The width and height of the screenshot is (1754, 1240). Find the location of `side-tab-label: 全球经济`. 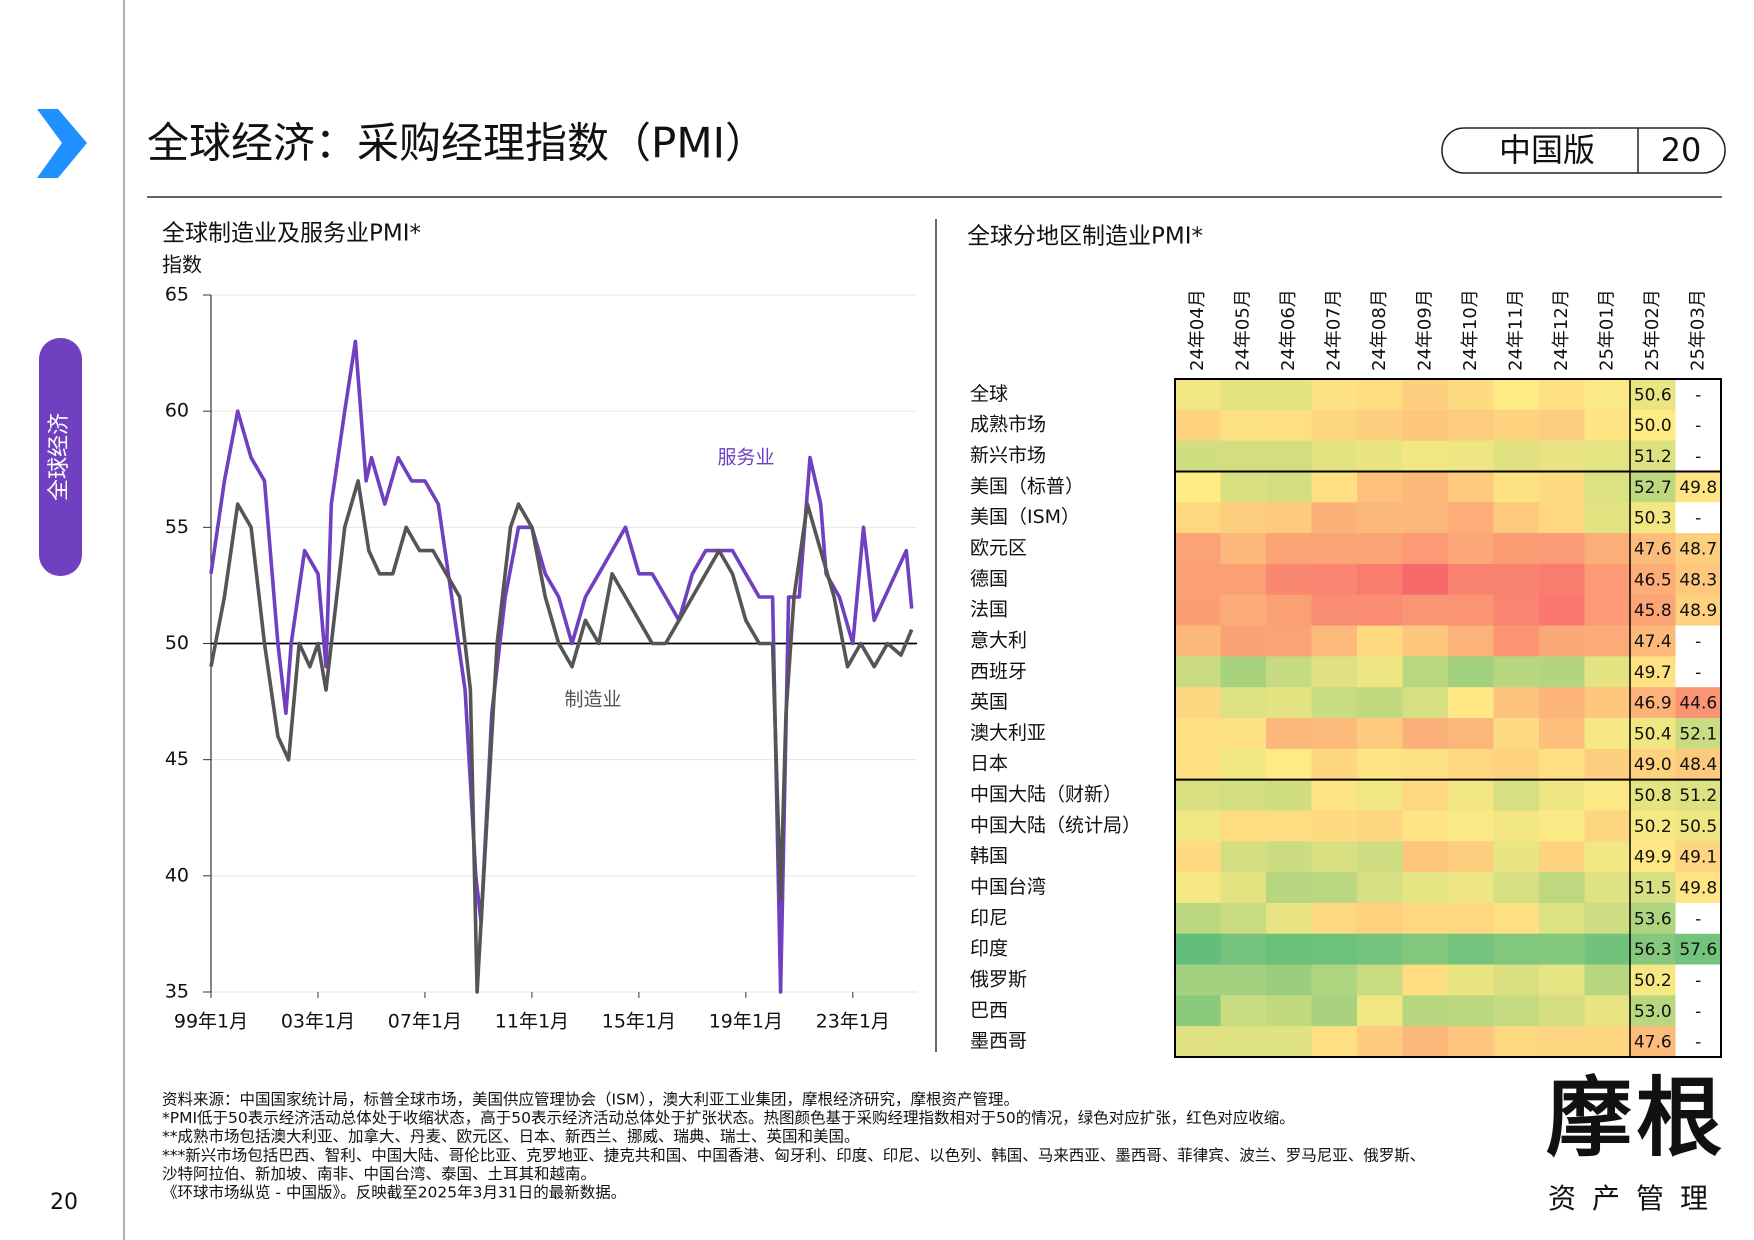

side-tab-label: 全球经济 is located at coordinates (59, 457).